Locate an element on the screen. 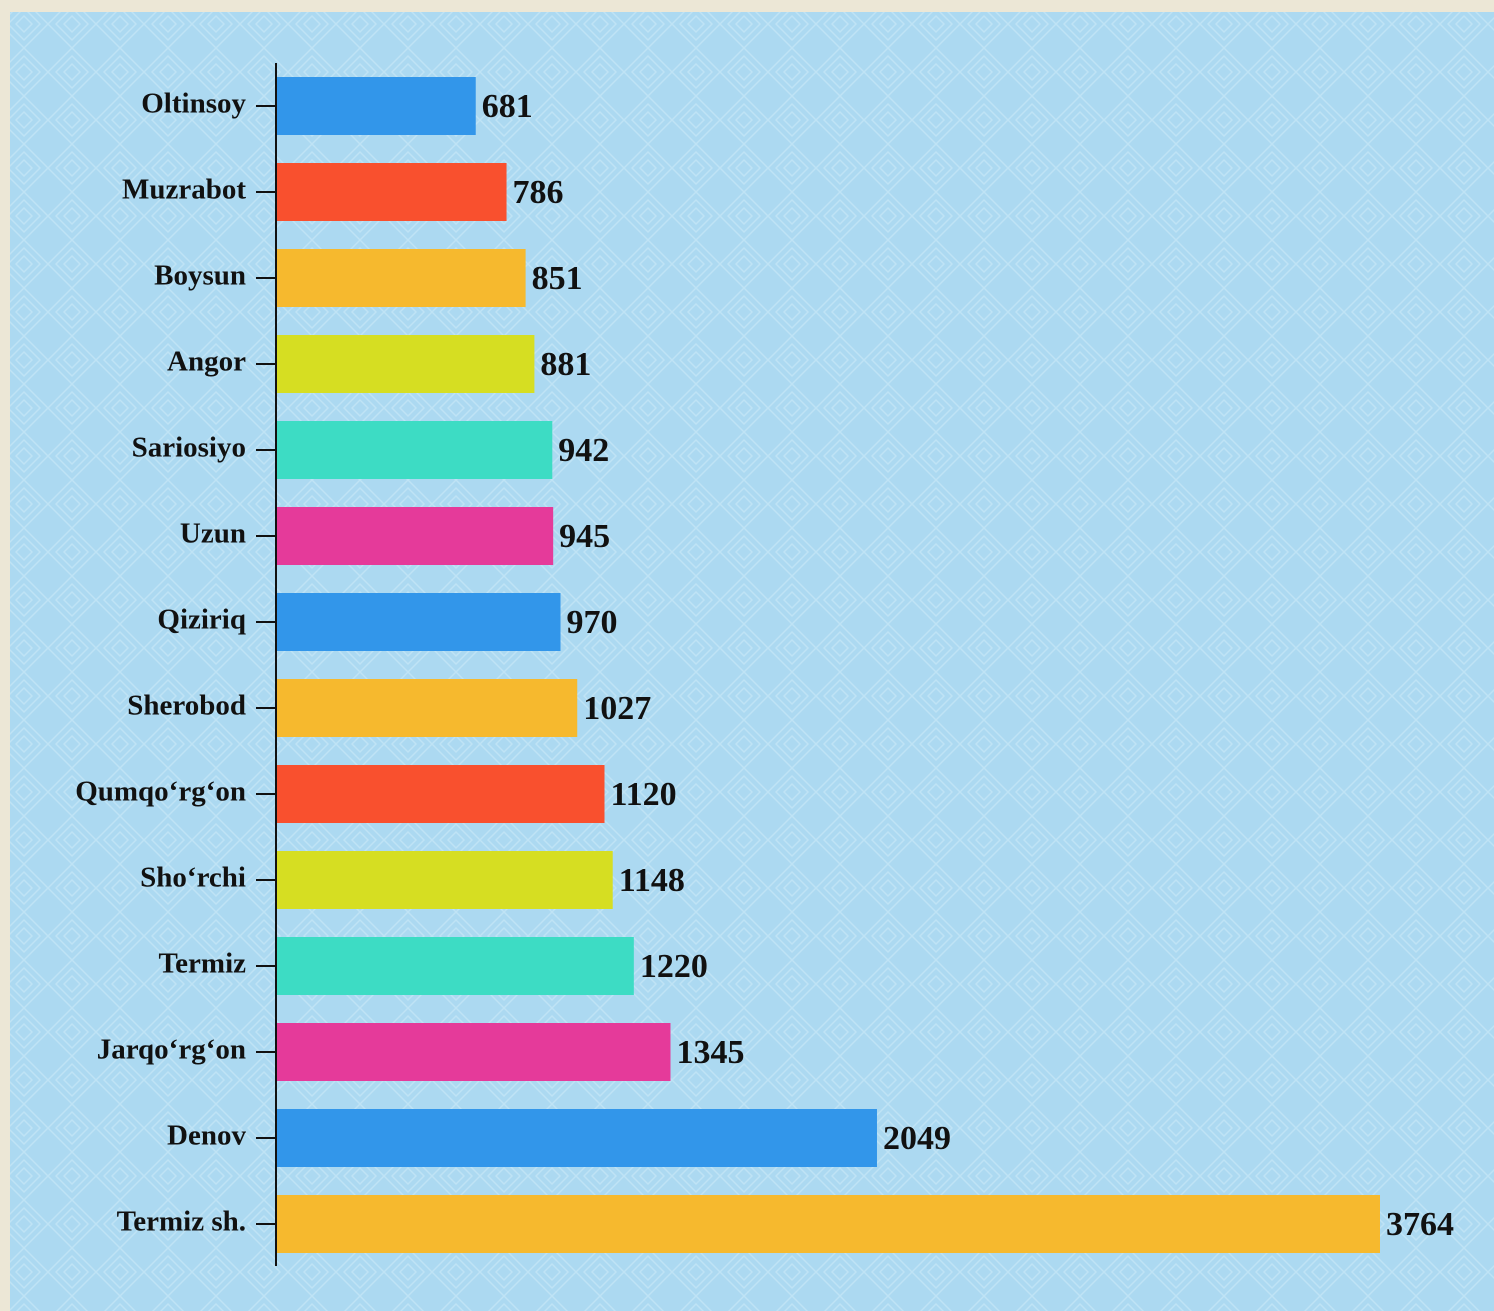 The image size is (1494, 1311). value-label: 881 is located at coordinates (565, 364).